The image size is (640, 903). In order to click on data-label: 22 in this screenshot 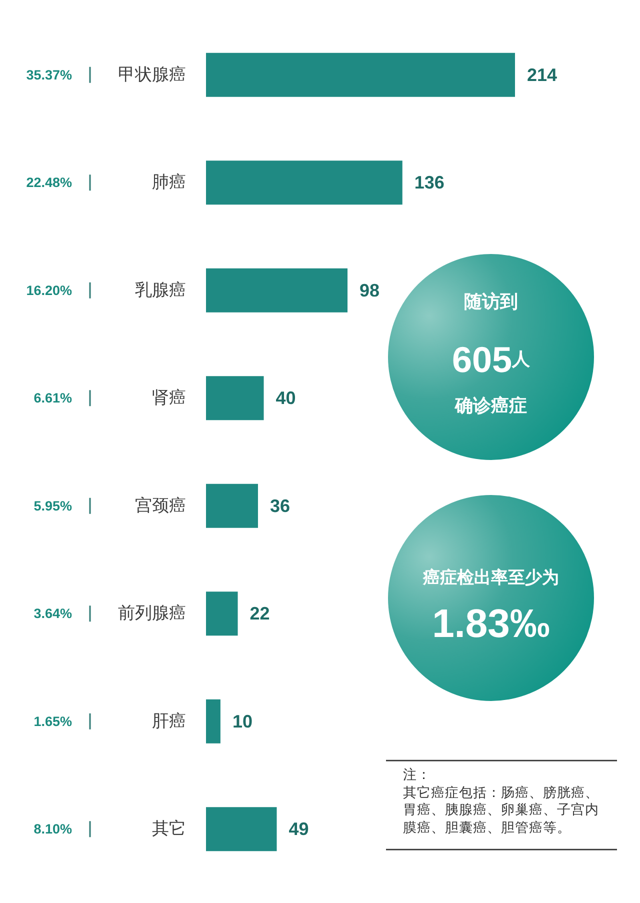, I will do `click(260, 614)`.